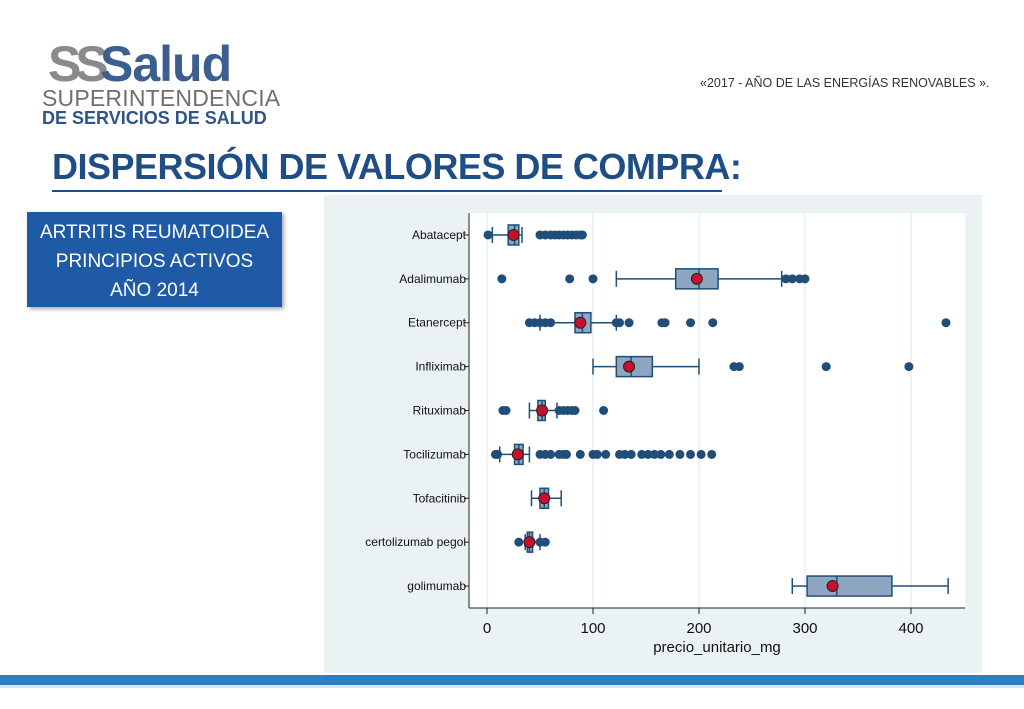 The height and width of the screenshot is (709, 1024). I want to click on y-tick-label: Etanercept, so click(437, 323).